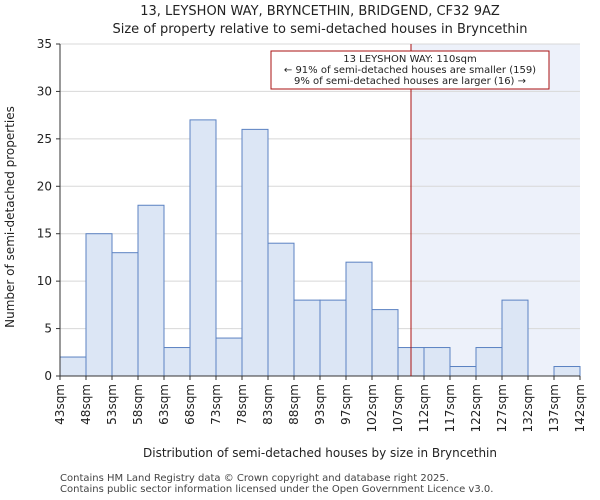 This screenshot has width=600, height=500. What do you see at coordinates (112, 404) in the screenshot?
I see `x-tick-label: 53sqm` at bounding box center [112, 404].